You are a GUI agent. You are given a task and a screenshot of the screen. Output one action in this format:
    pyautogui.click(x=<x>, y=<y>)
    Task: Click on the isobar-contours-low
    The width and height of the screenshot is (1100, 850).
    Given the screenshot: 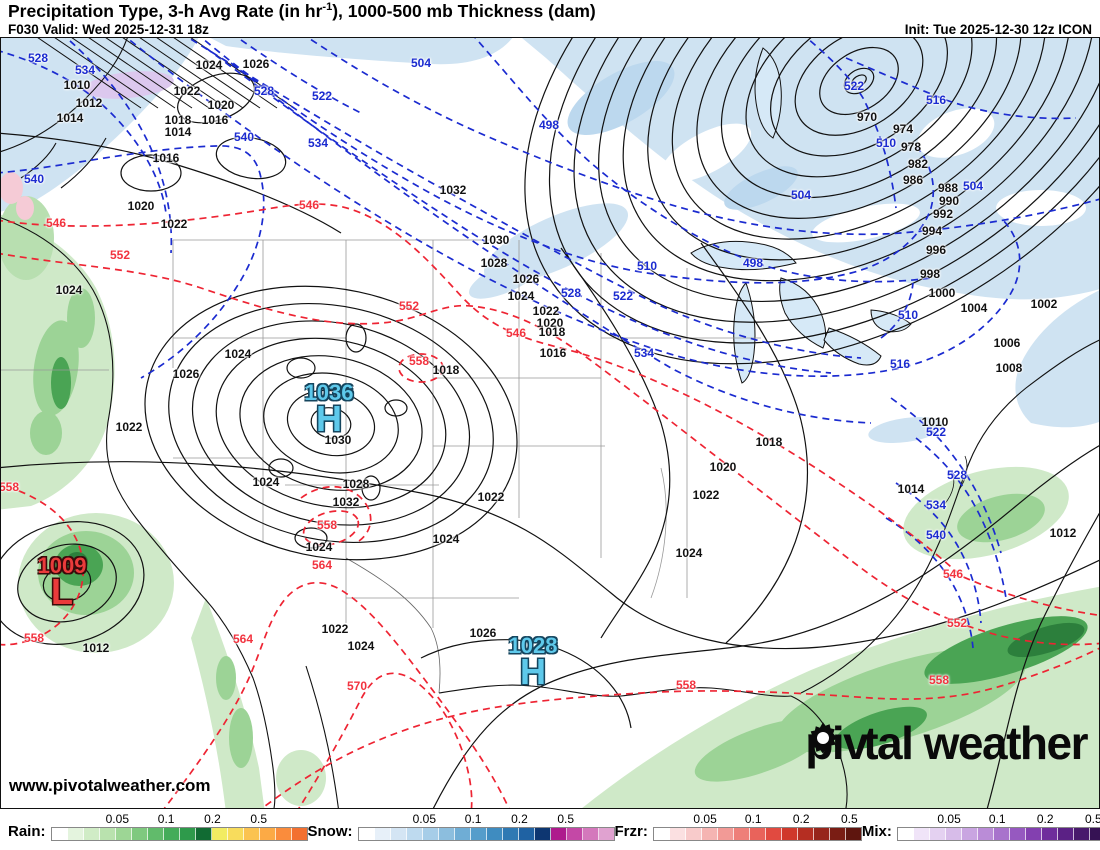 What is the action you would take?
    pyautogui.click(x=73, y=583)
    